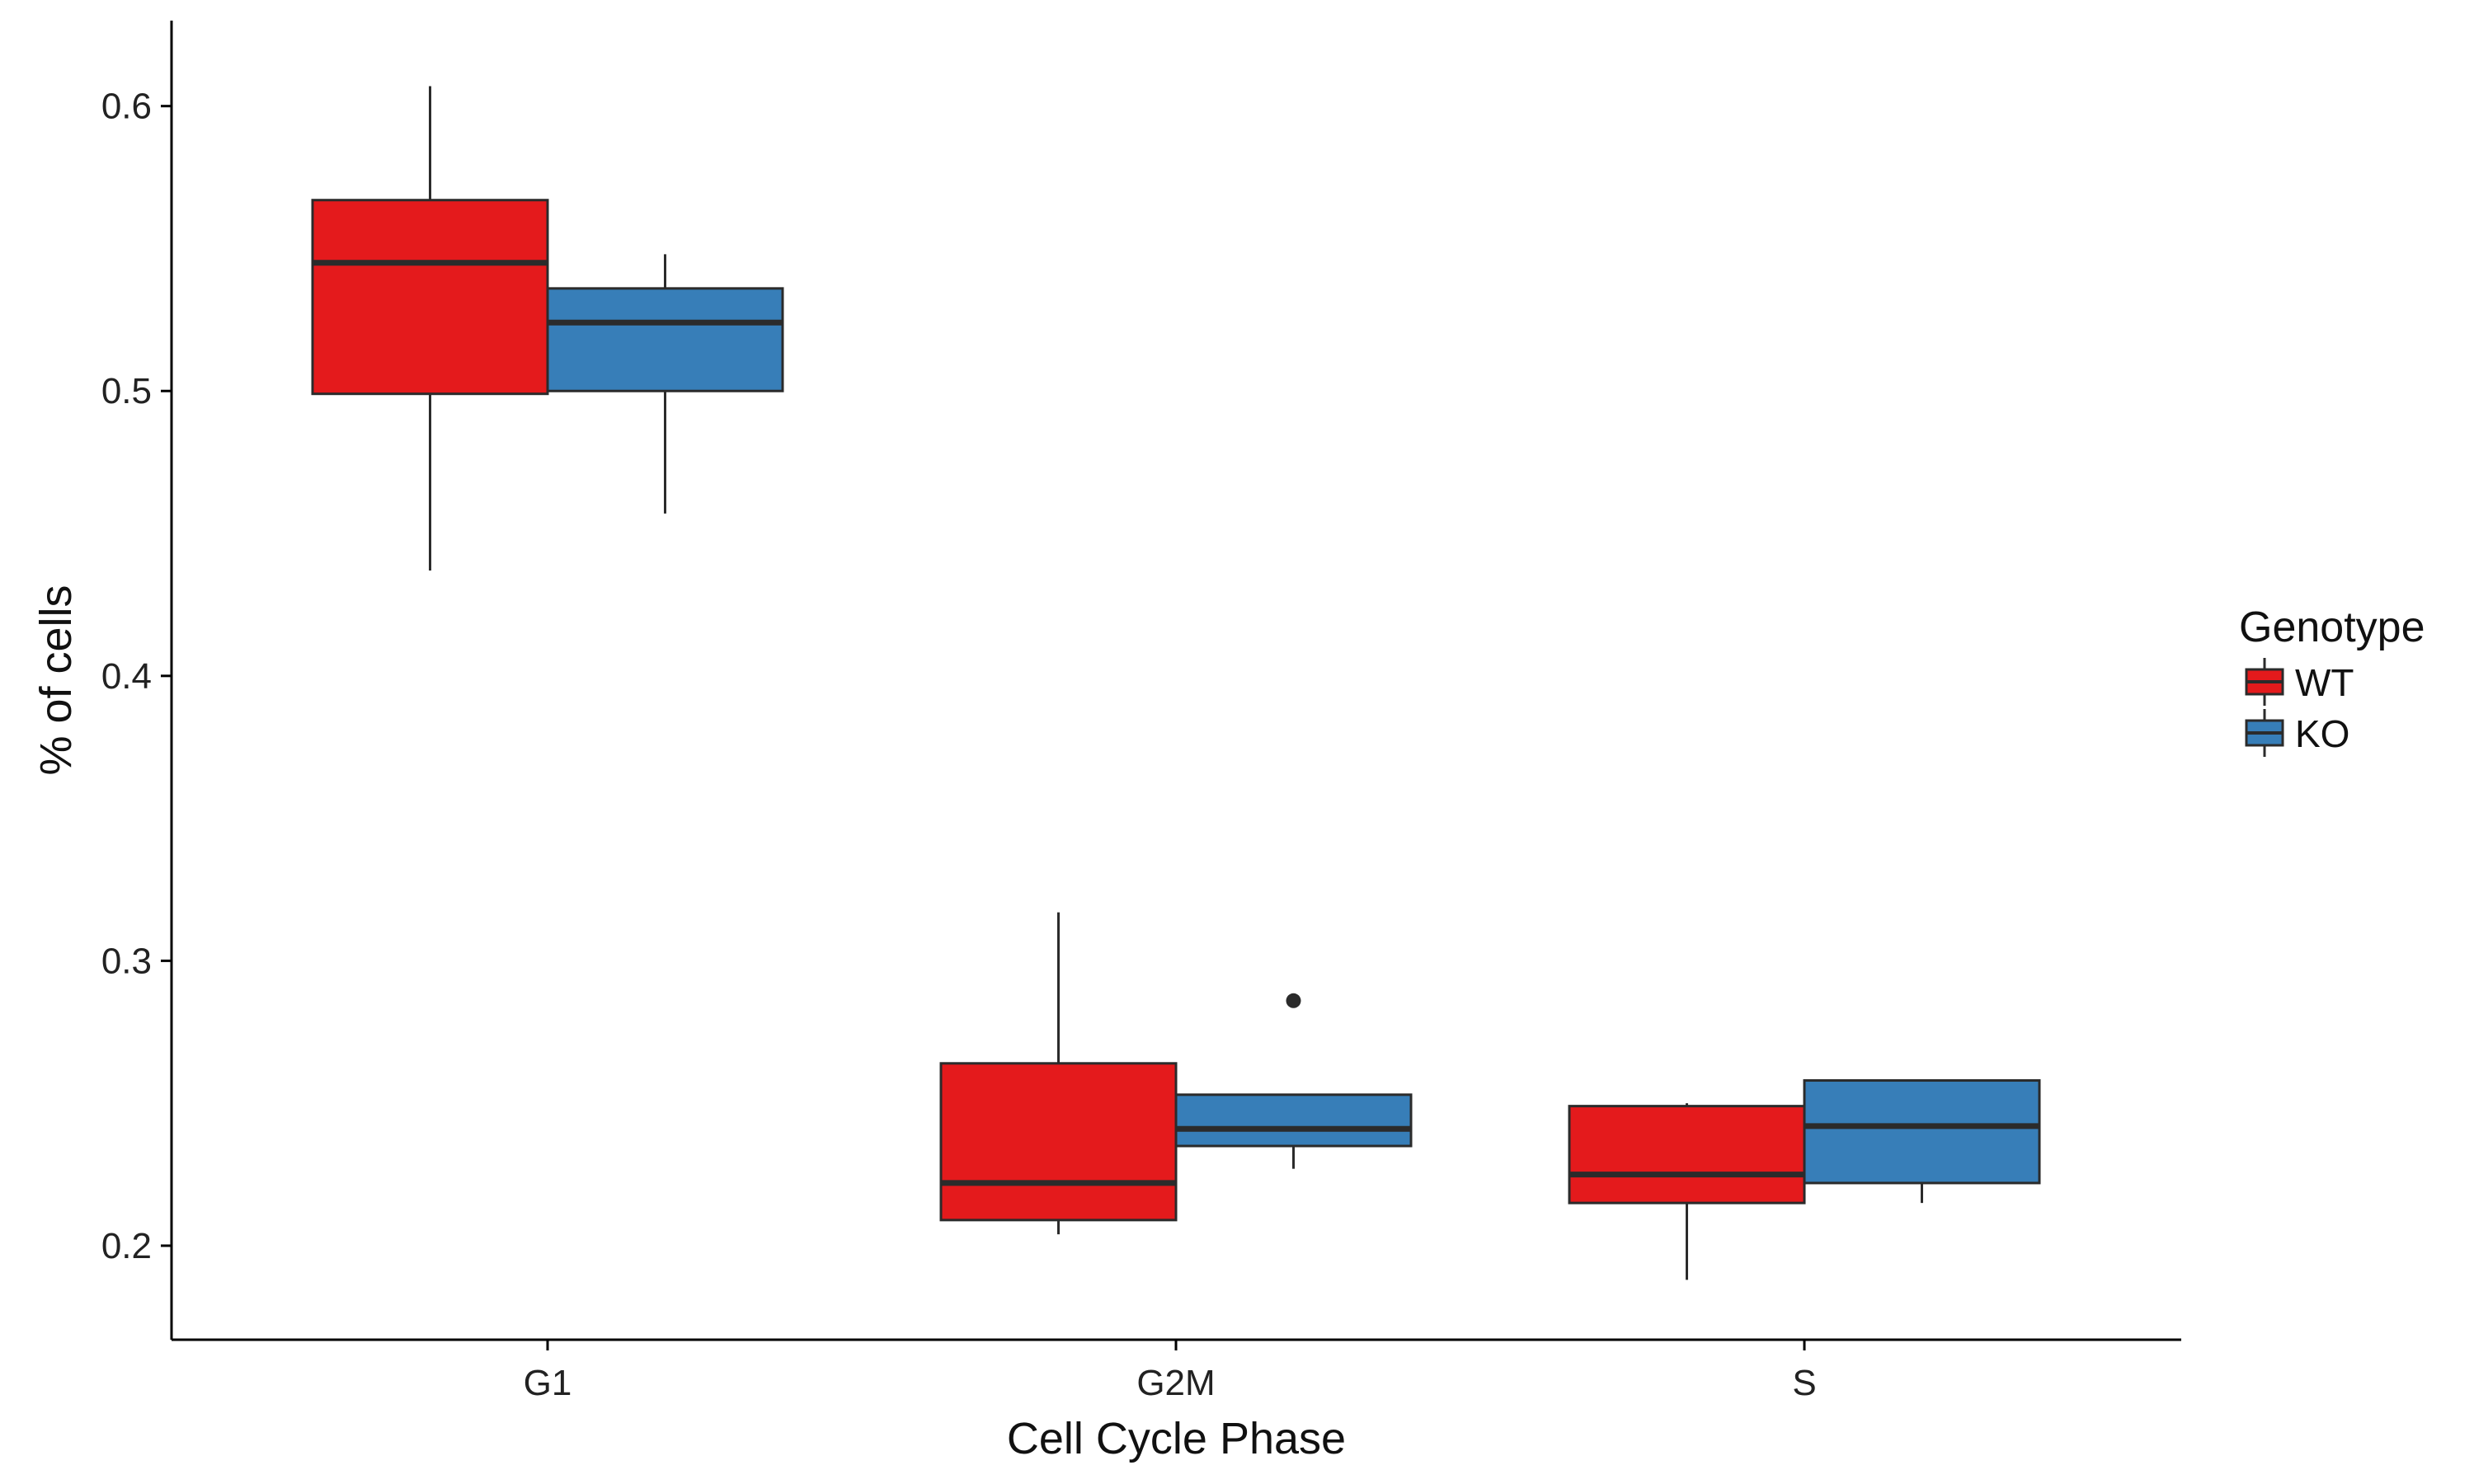 The width and height of the screenshot is (2474, 1484). Describe the element at coordinates (126, 1246) in the screenshot. I see `y-tick-label: 0.2` at that location.